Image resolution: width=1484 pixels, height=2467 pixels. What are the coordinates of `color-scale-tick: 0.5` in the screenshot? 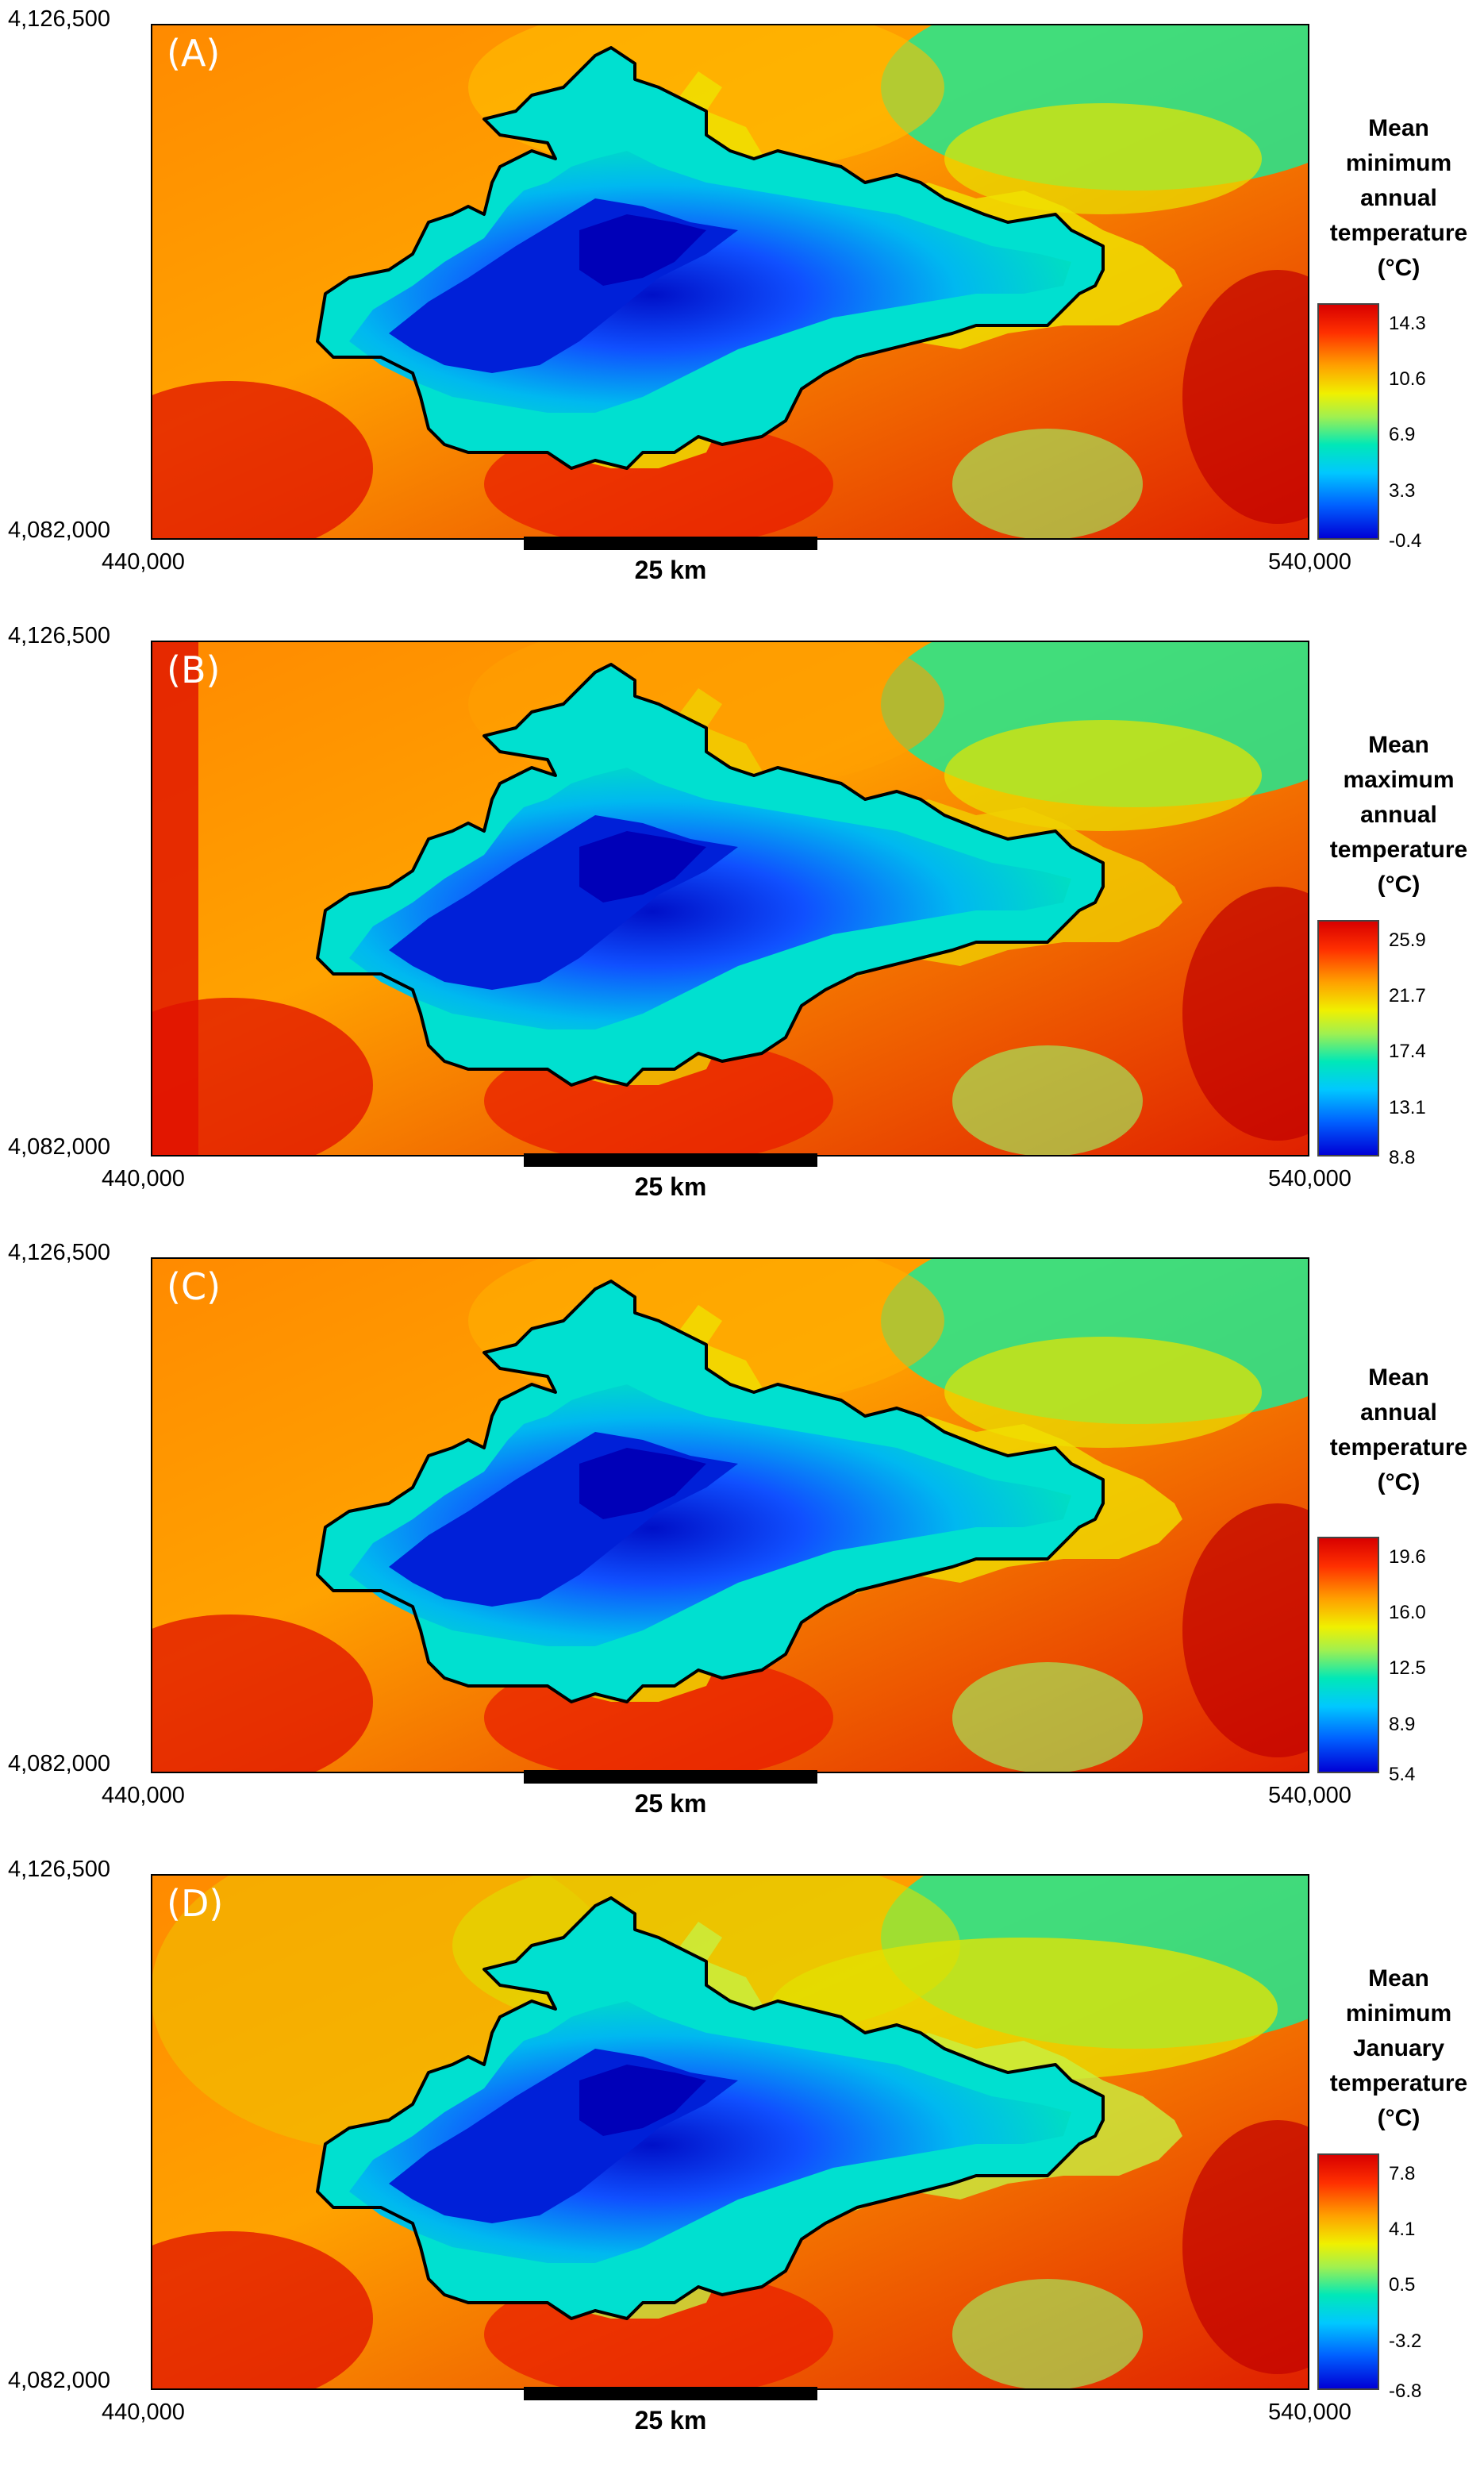 It's located at (1402, 2285).